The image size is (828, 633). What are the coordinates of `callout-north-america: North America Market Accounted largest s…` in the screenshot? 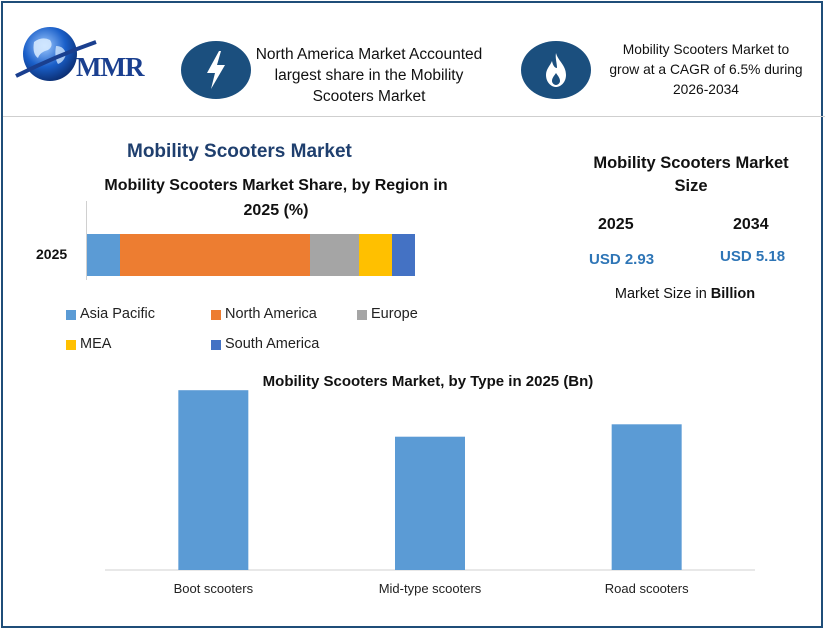 It's located at (369, 75).